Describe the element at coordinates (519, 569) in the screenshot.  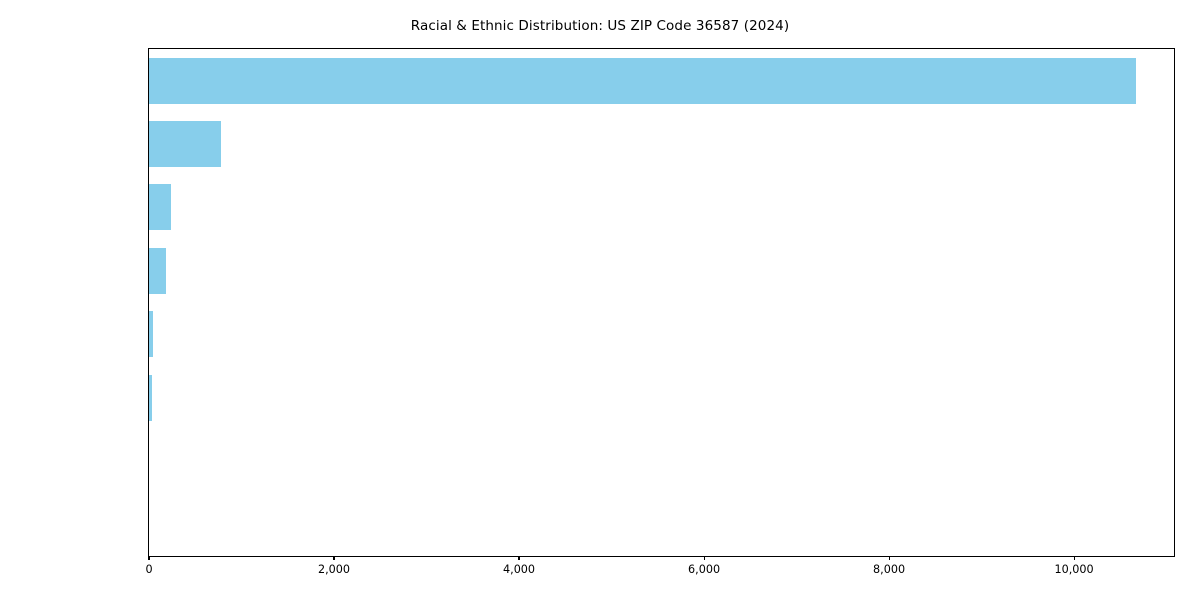
I see `x-tick-label: 4,000` at that location.